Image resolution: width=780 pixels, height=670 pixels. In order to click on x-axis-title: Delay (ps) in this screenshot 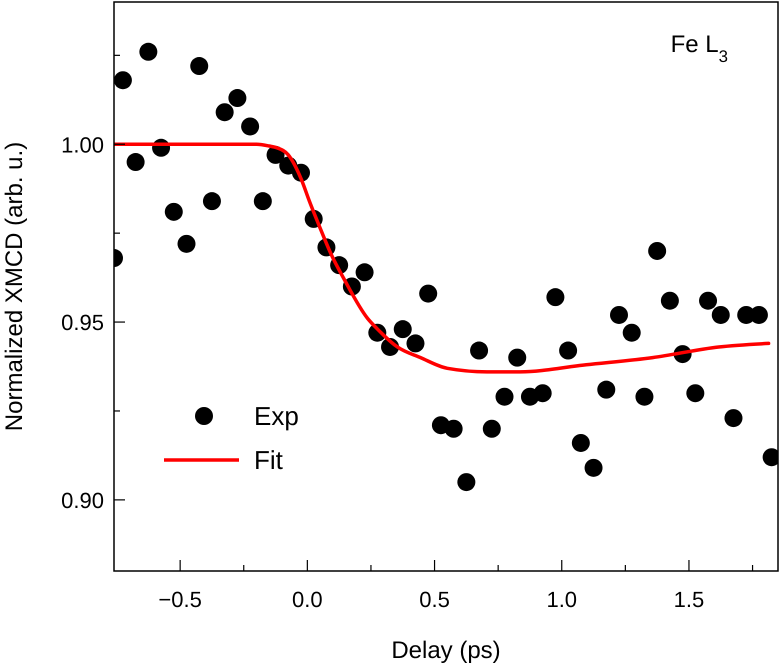, I will do `click(446, 650)`.